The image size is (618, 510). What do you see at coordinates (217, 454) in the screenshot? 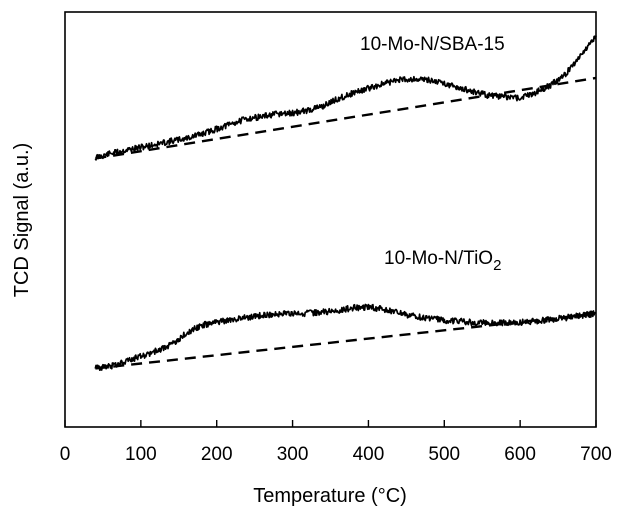
I see `x-tick-label: 200` at bounding box center [217, 454].